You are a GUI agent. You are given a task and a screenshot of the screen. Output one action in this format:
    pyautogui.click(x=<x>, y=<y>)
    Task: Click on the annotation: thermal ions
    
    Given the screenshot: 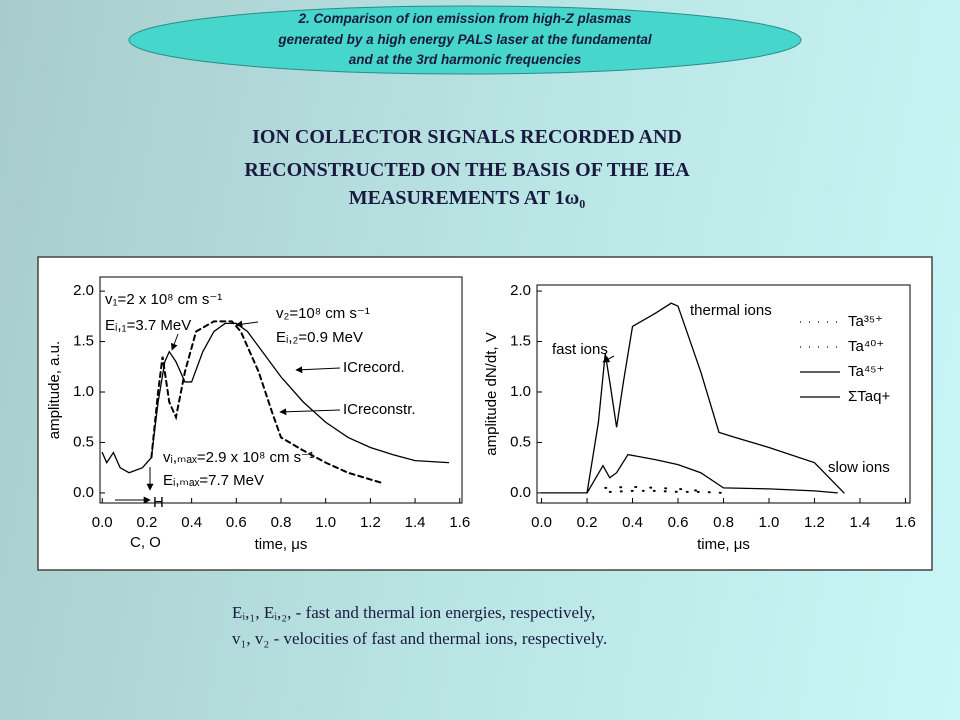 What is the action you would take?
    pyautogui.click(x=731, y=310)
    